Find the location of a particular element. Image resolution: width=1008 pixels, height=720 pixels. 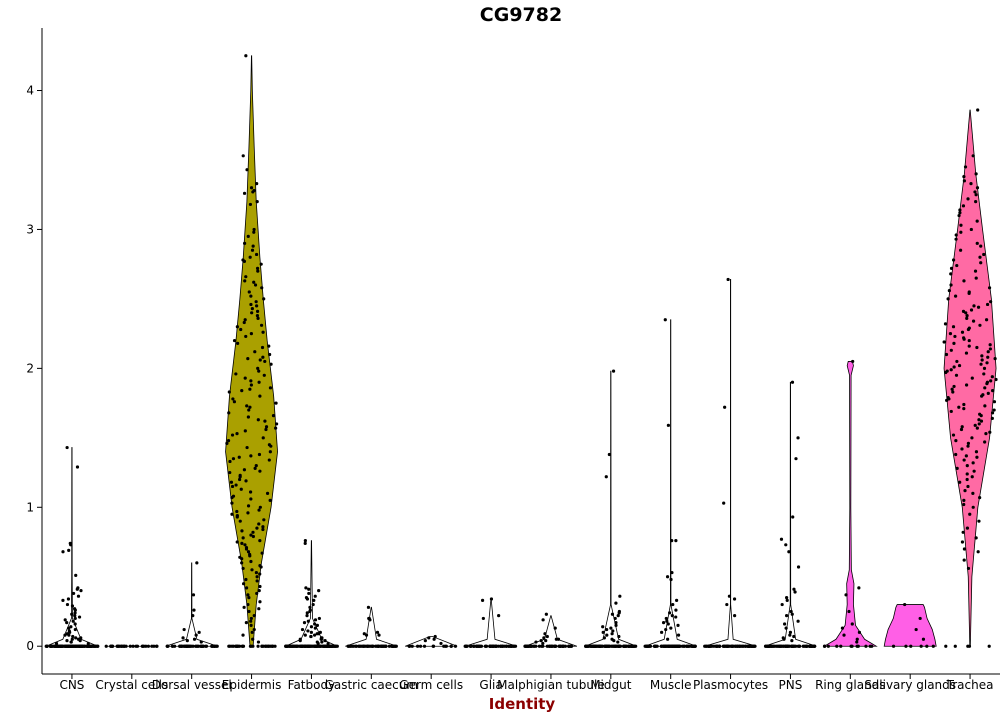

x-axis-label: Identity is located at coordinates (522, 704).